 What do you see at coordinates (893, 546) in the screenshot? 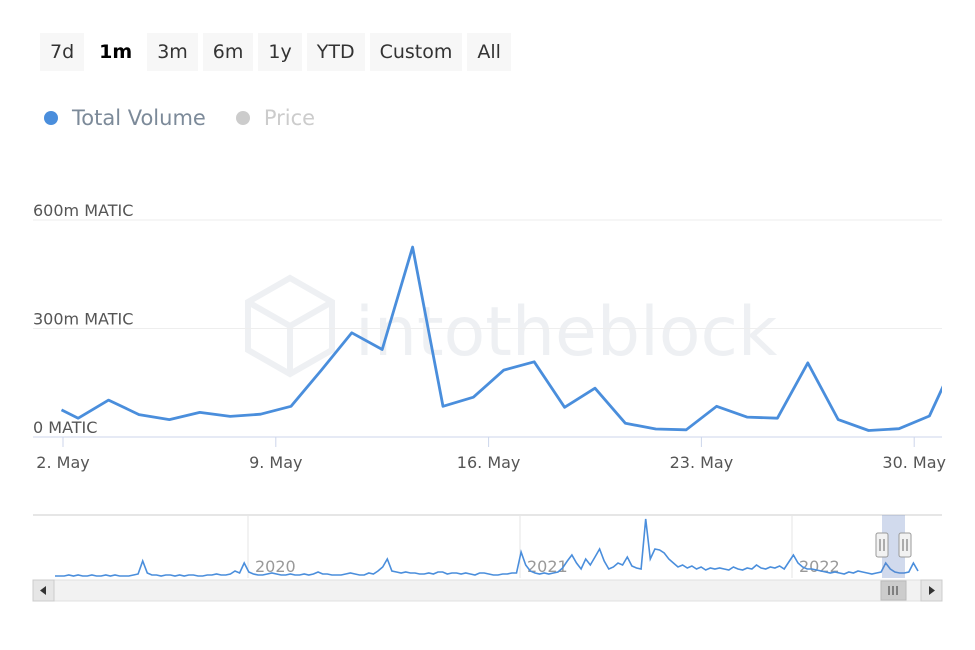
I see `navigator-selection` at bounding box center [893, 546].